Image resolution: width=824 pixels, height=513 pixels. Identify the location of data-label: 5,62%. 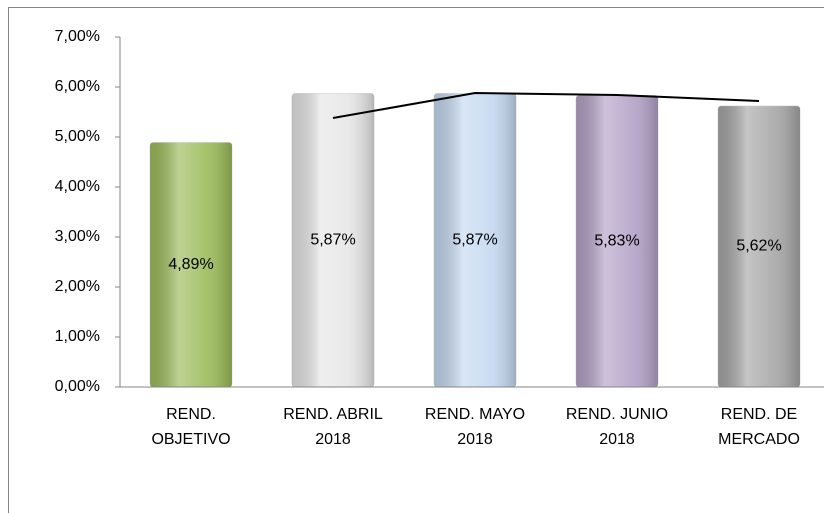
(758, 246).